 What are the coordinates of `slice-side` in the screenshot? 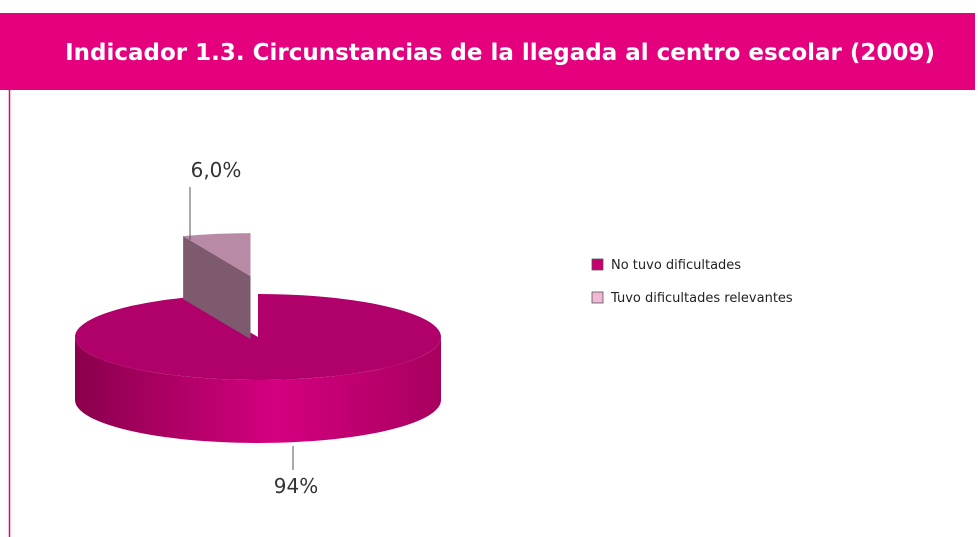 It's located at (258, 390).